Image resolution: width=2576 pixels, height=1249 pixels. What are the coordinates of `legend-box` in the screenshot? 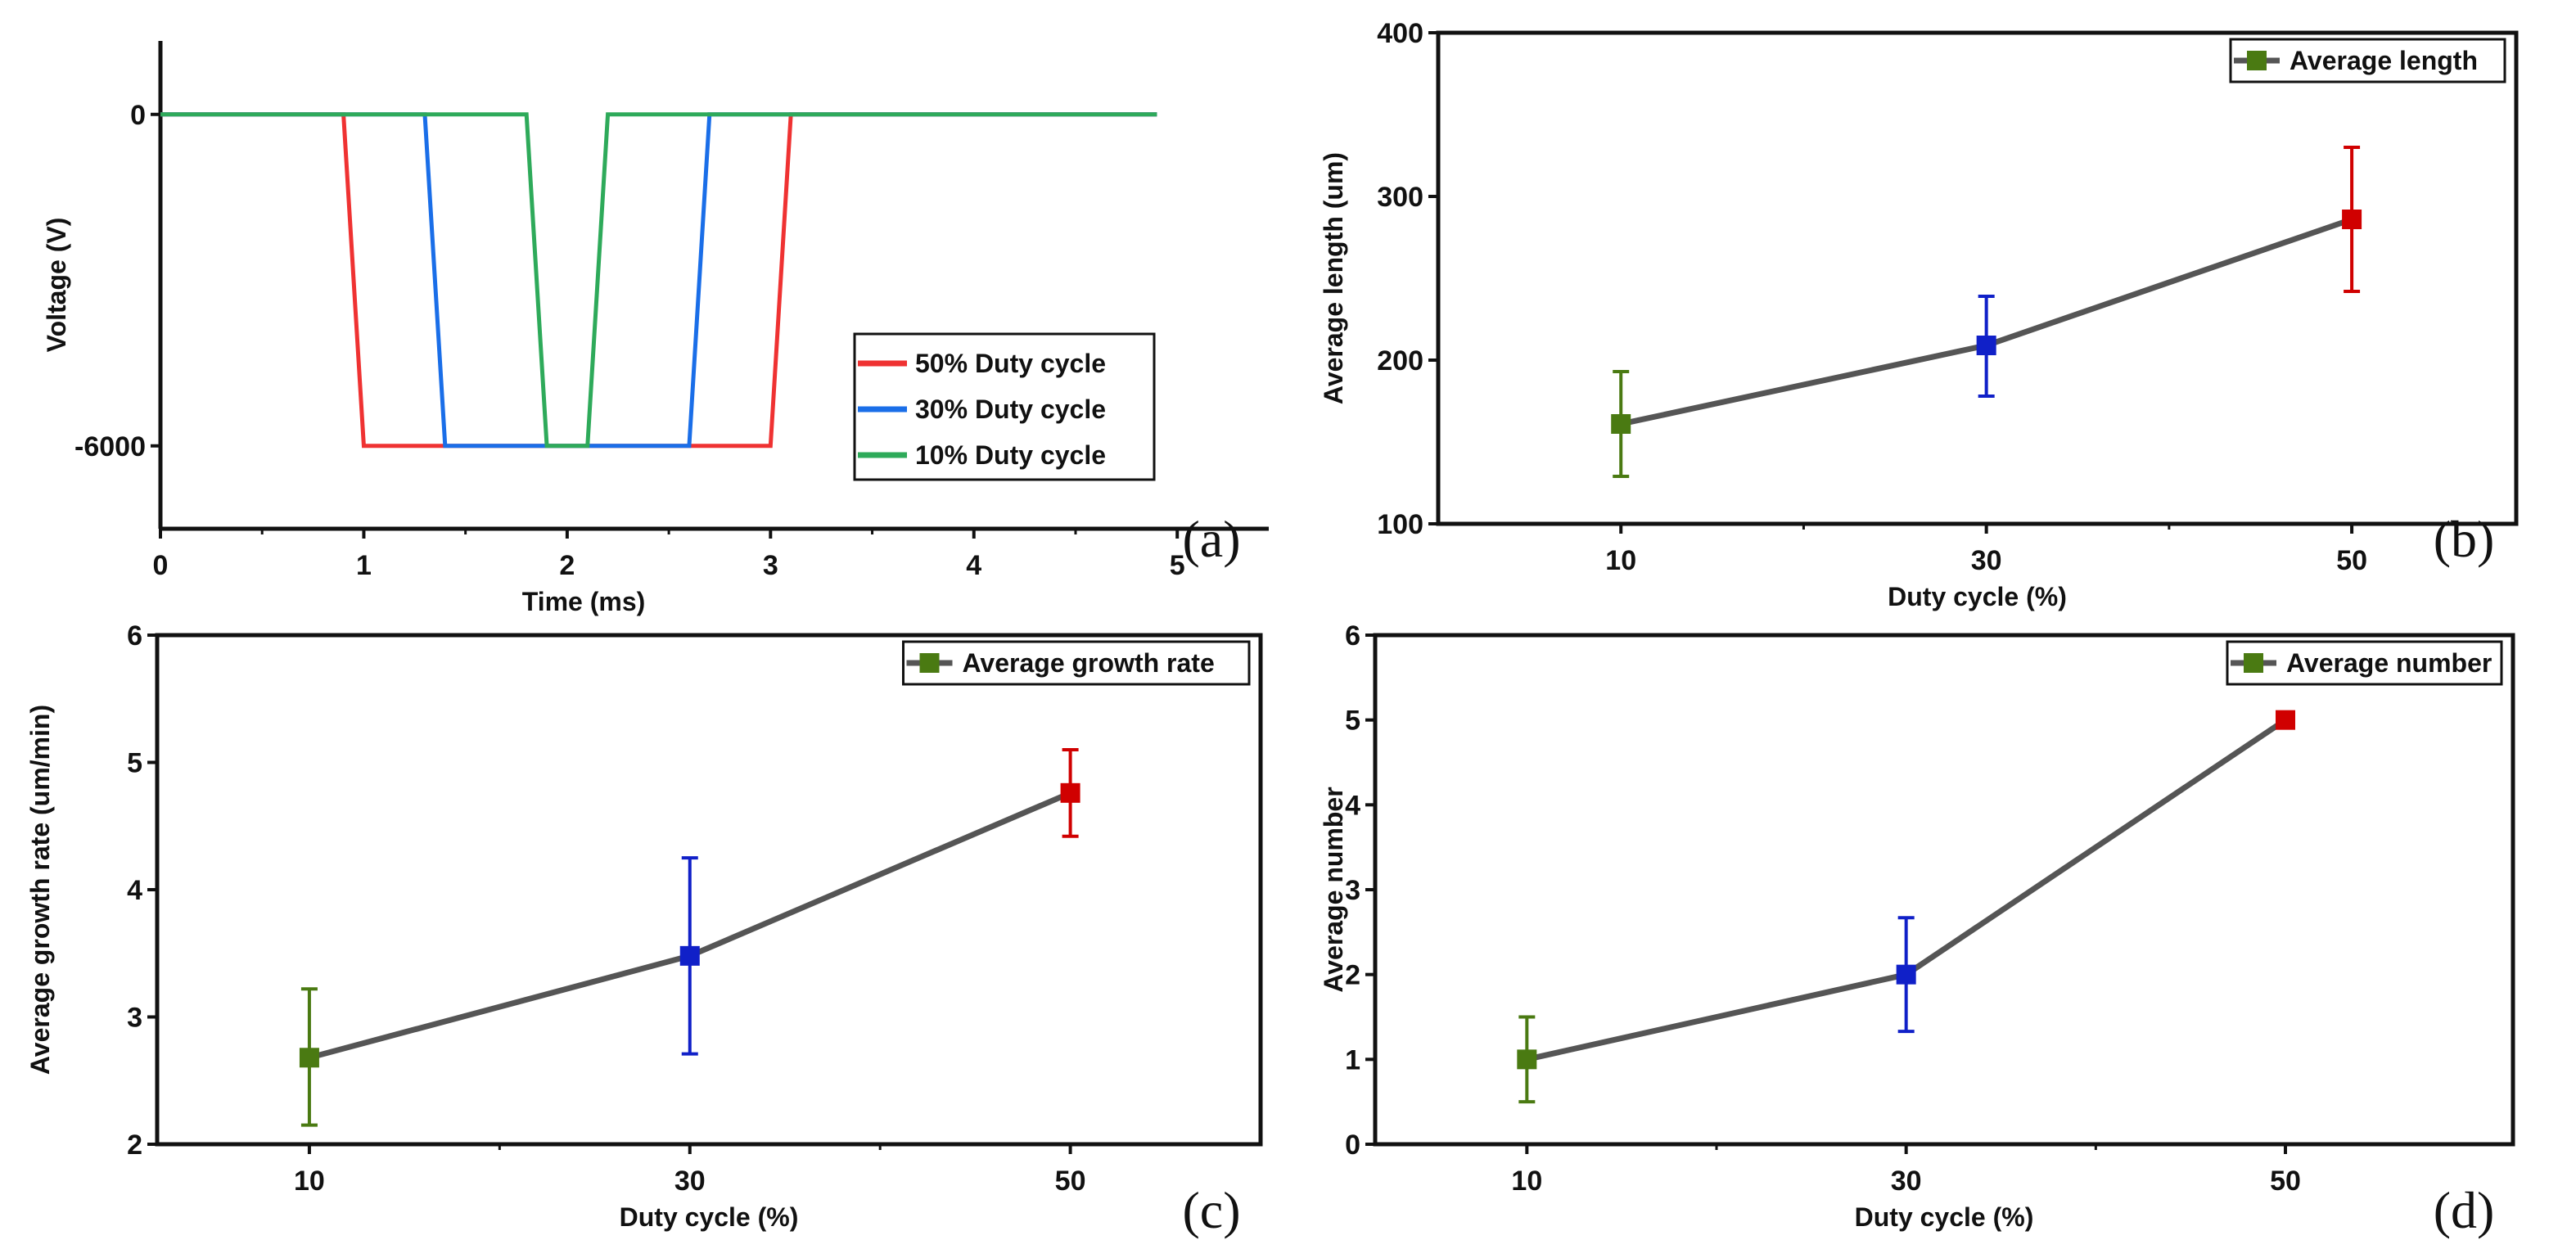 It's located at (1076, 663).